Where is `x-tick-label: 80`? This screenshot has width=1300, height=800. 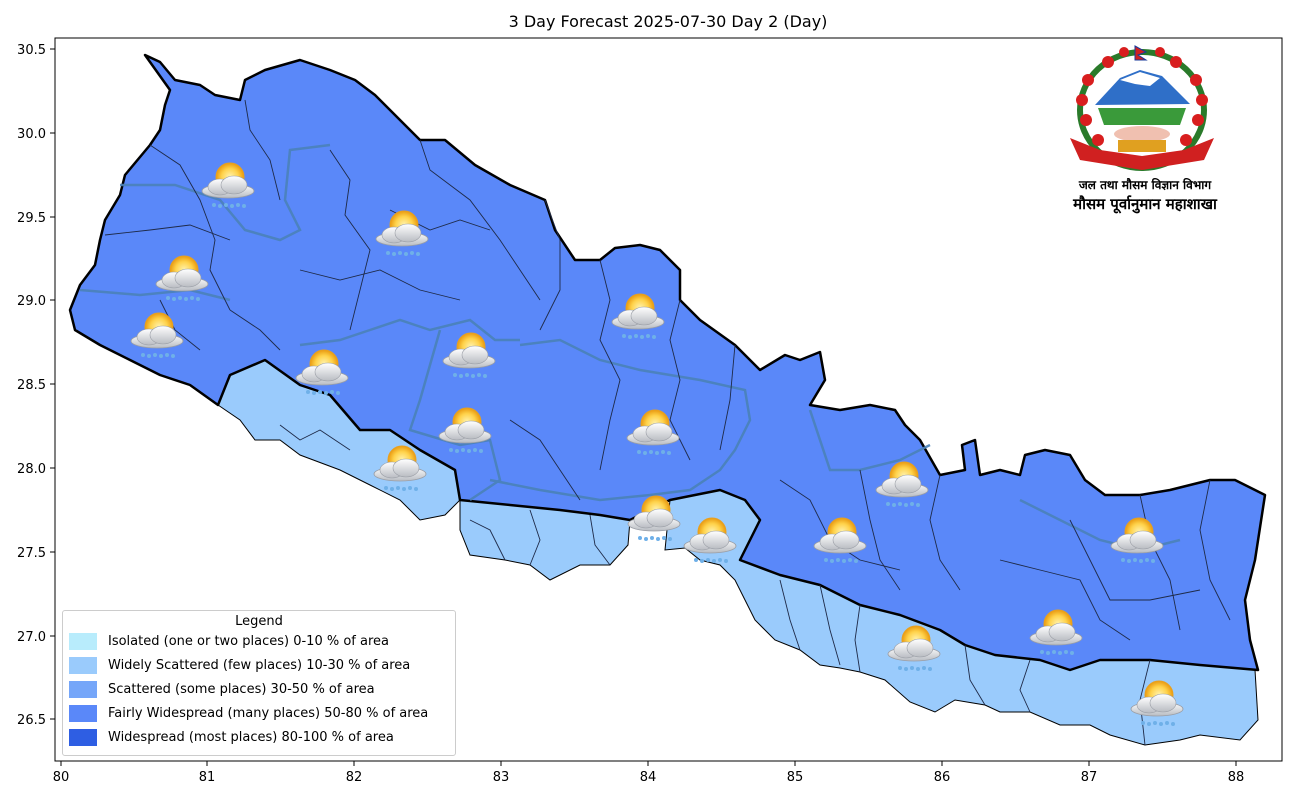
x-tick-label: 80 is located at coordinates (61, 777).